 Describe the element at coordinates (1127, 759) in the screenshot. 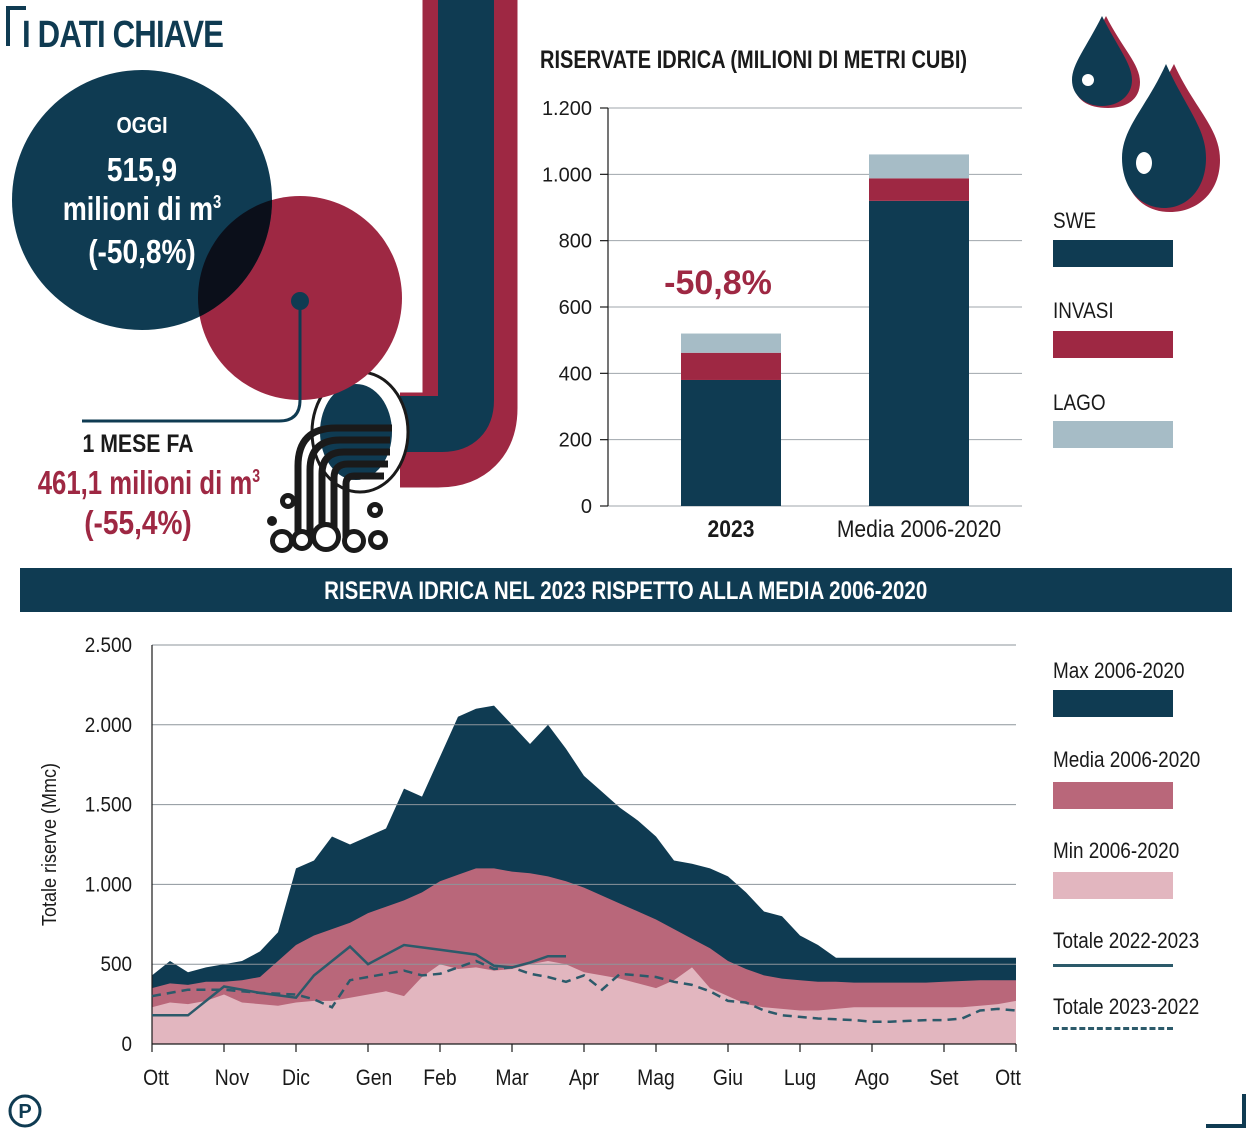

I see `legend-label-media: Media 2006-2020` at that location.